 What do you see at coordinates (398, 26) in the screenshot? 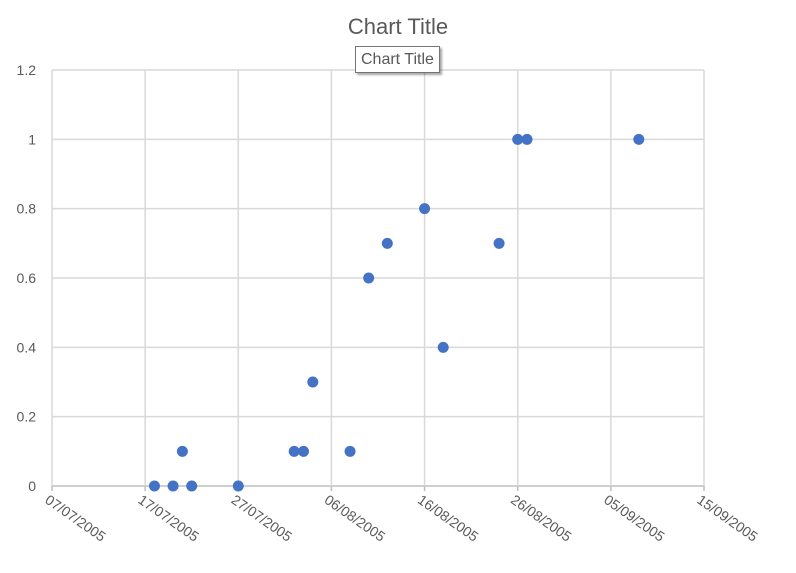
I see `chart-title: Chart Title` at bounding box center [398, 26].